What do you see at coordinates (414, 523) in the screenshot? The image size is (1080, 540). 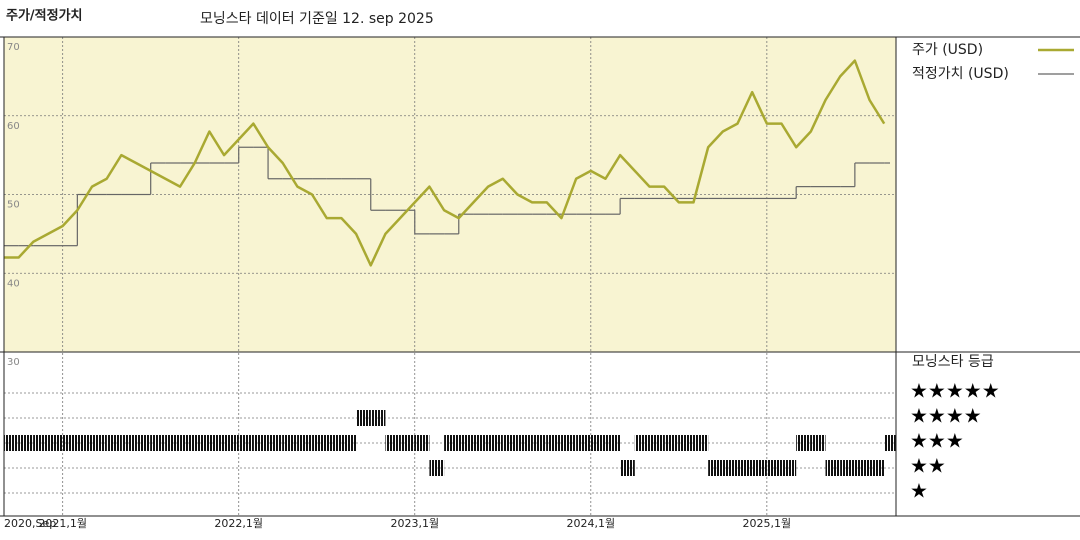 I see `x-tick-label: 2023,1월` at bounding box center [414, 523].